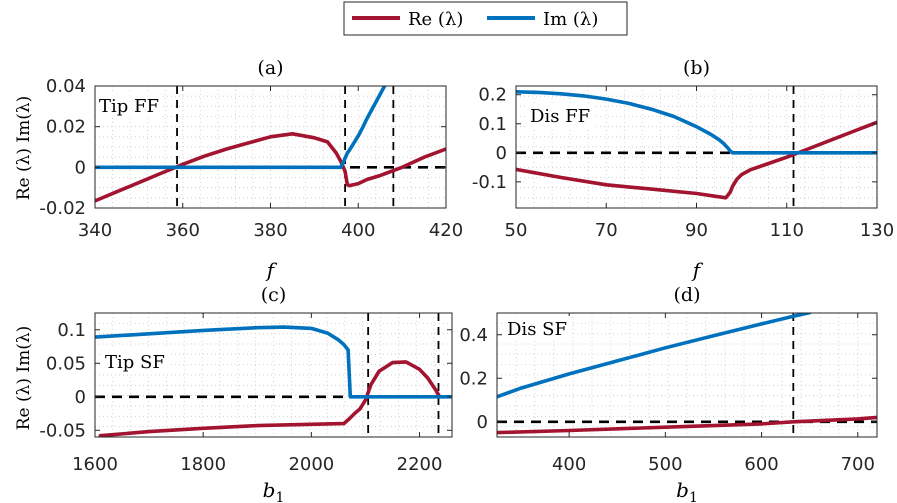 This screenshot has width=897, height=503. Describe the element at coordinates (858, 464) in the screenshot. I see `x-tick-label: 700` at that location.